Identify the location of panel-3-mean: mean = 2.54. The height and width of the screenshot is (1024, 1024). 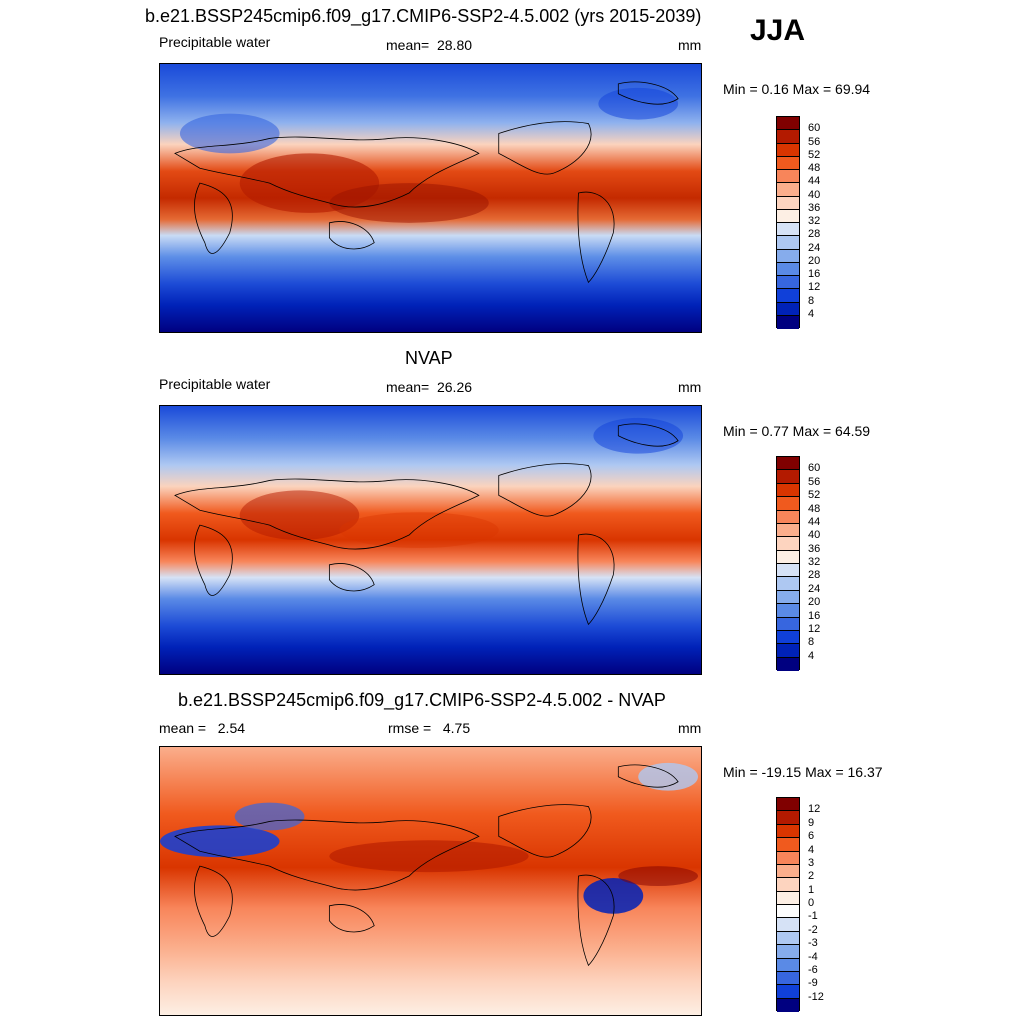
(202, 728).